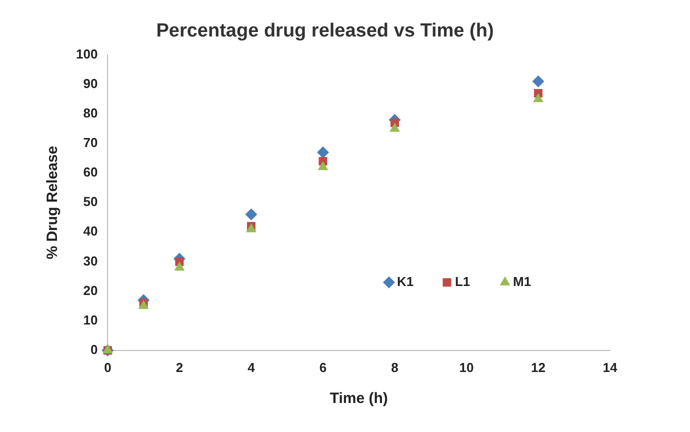 This screenshot has width=690, height=432. I want to click on legend-label: K1, so click(405, 281).